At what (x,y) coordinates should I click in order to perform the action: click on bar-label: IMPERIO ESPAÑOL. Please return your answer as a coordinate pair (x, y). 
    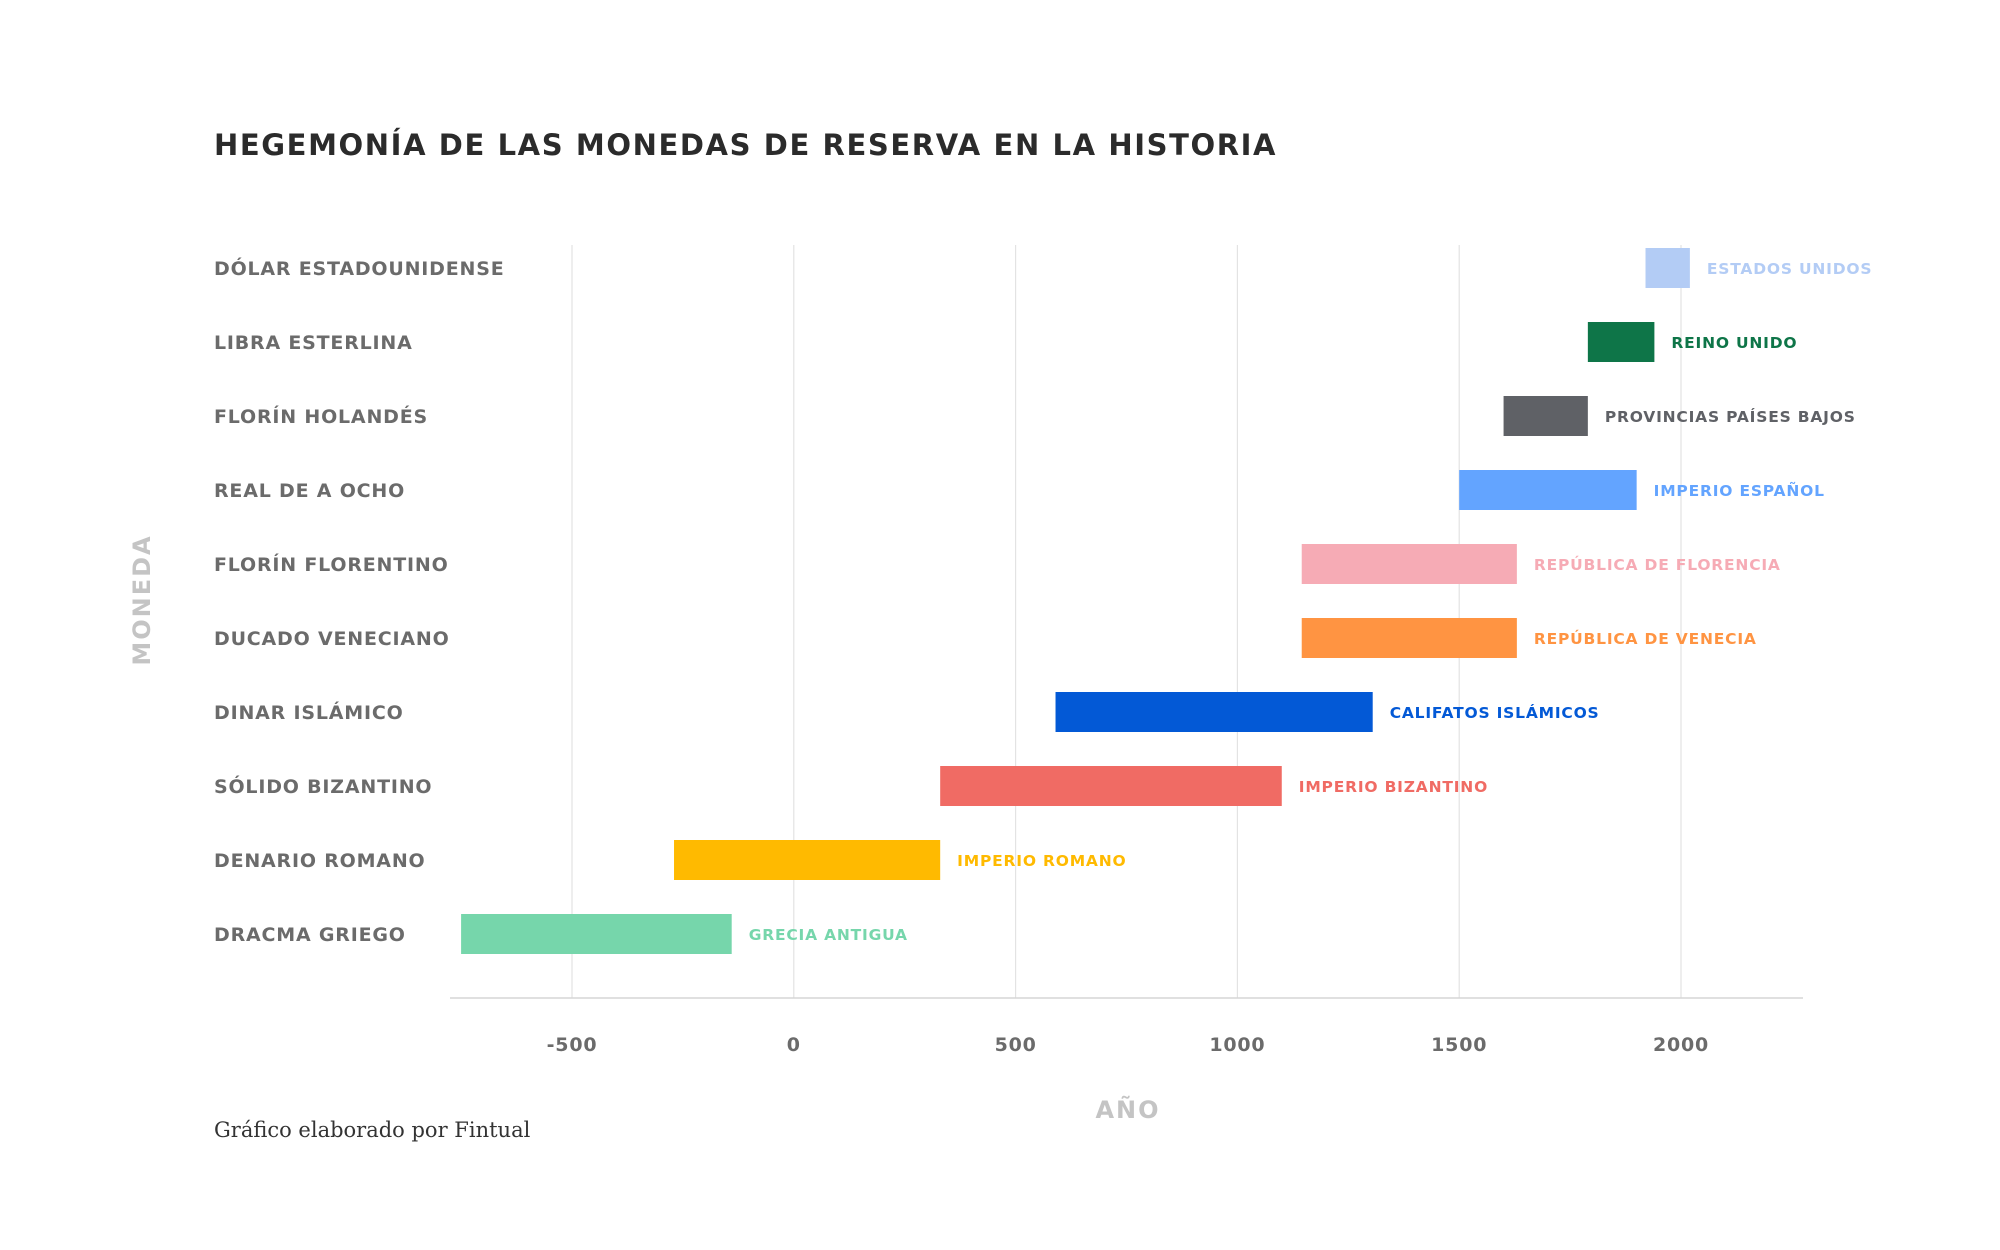
    Looking at the image, I should click on (1739, 490).